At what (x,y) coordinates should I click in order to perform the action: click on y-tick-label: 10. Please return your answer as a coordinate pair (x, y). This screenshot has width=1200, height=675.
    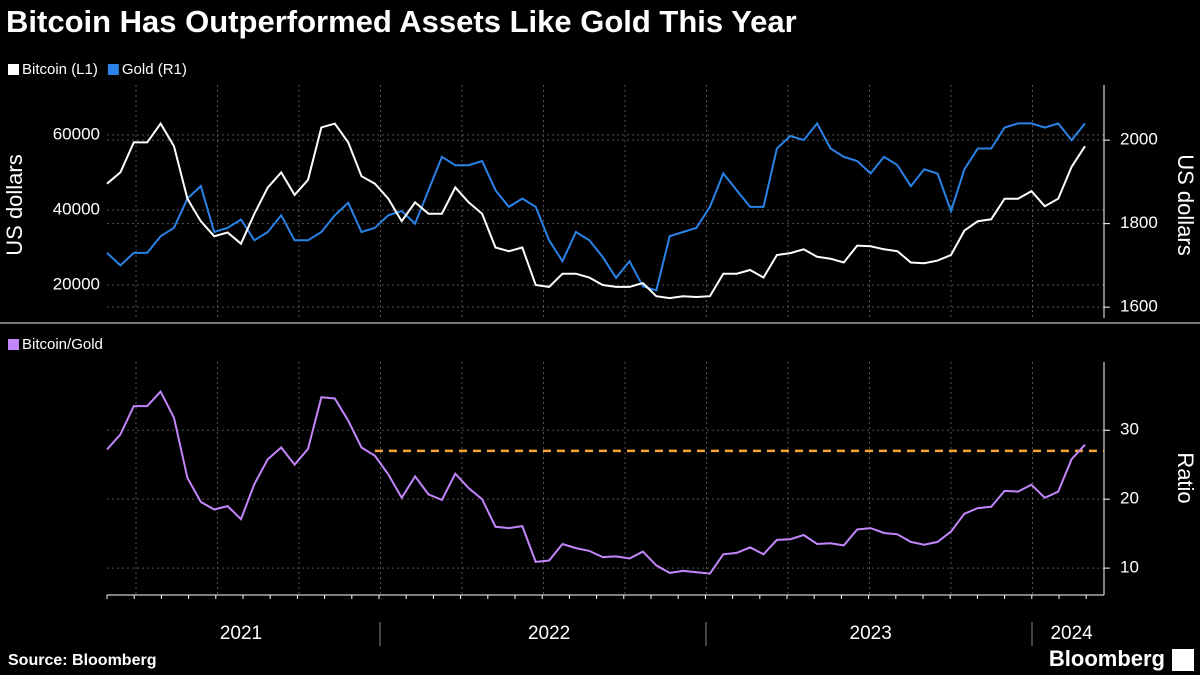
    Looking at the image, I should click on (1129, 567).